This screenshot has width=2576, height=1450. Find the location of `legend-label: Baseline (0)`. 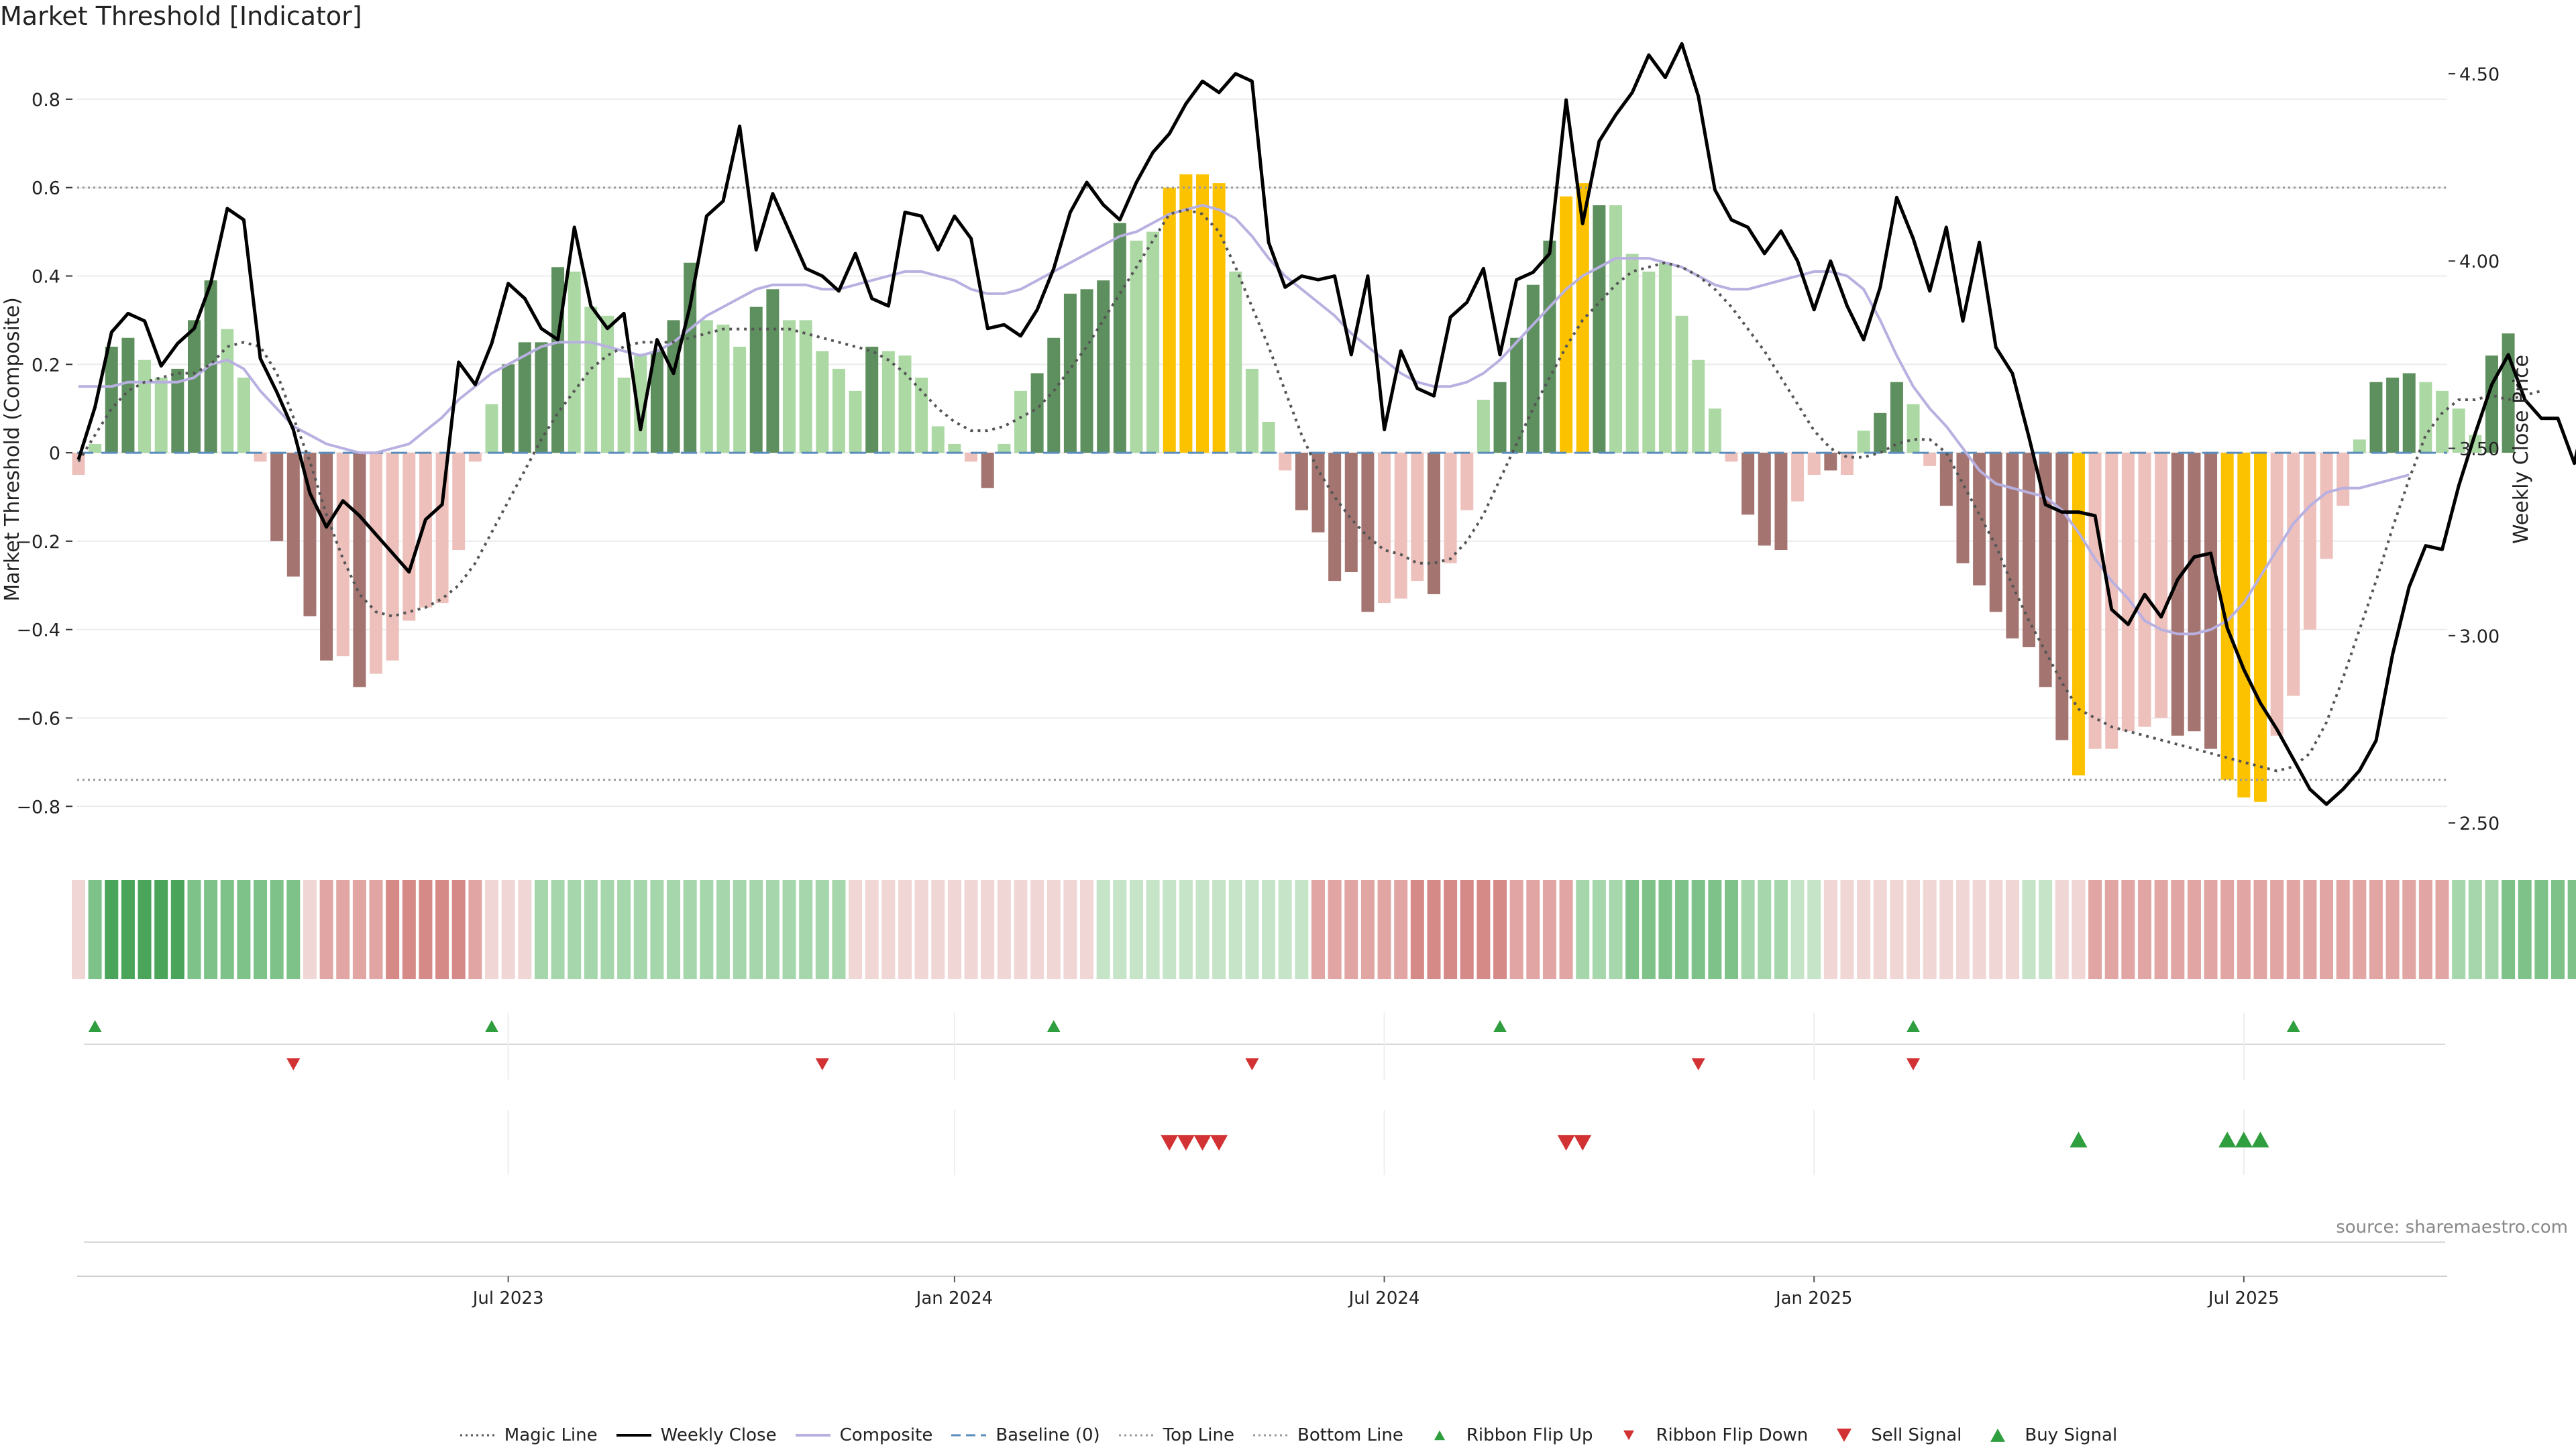

legend-label: Baseline (0) is located at coordinates (1048, 1435).